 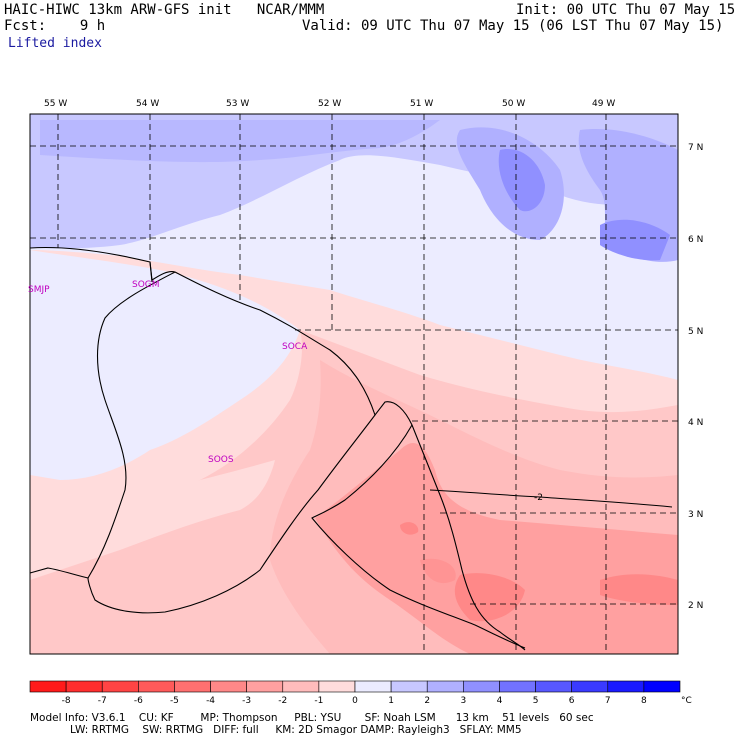 What do you see at coordinates (695, 515) in the screenshot?
I see `lat-label: 3 N` at bounding box center [695, 515].